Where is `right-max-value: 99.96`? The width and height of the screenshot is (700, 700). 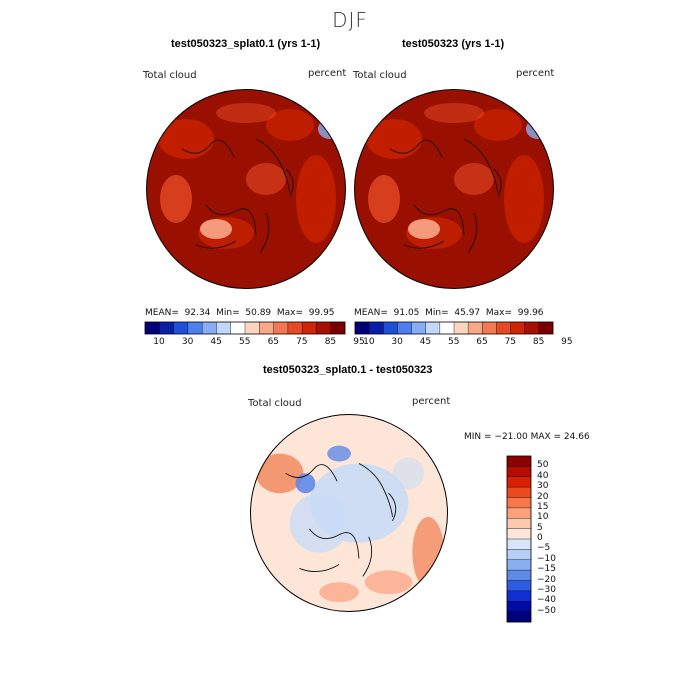 right-max-value: 99.96 is located at coordinates (530, 313).